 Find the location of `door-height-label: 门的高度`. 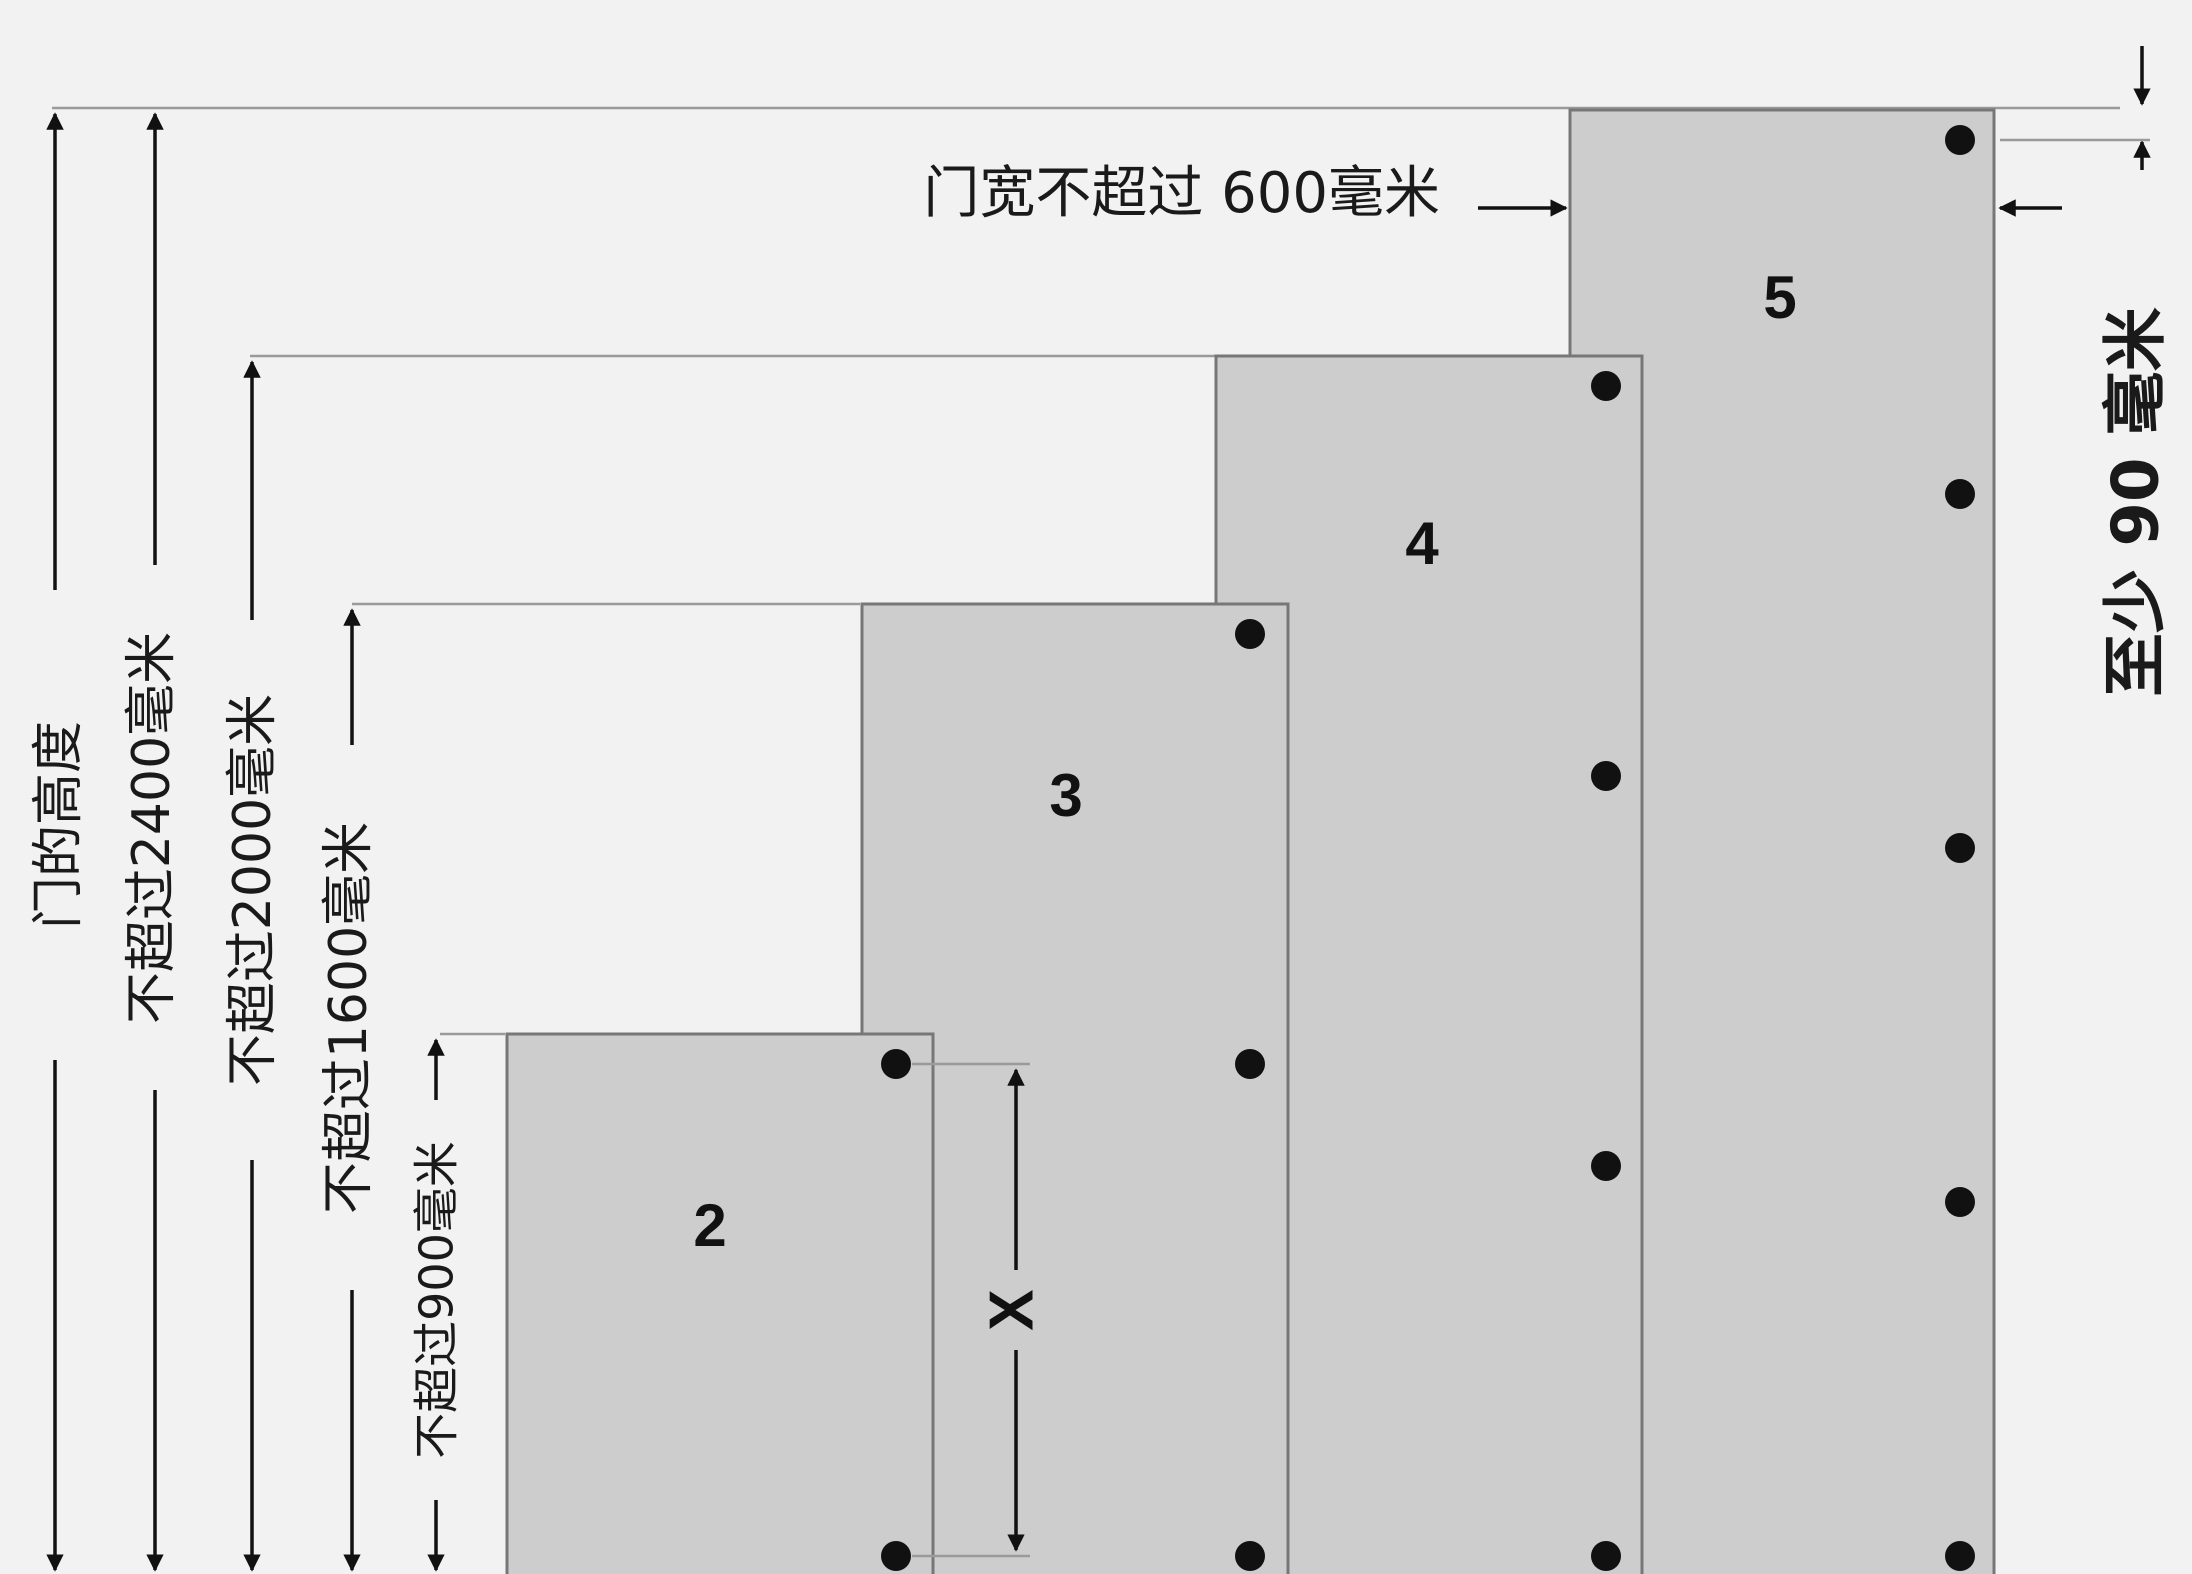

door-height-label: 门的高度 is located at coordinates (59, 825).